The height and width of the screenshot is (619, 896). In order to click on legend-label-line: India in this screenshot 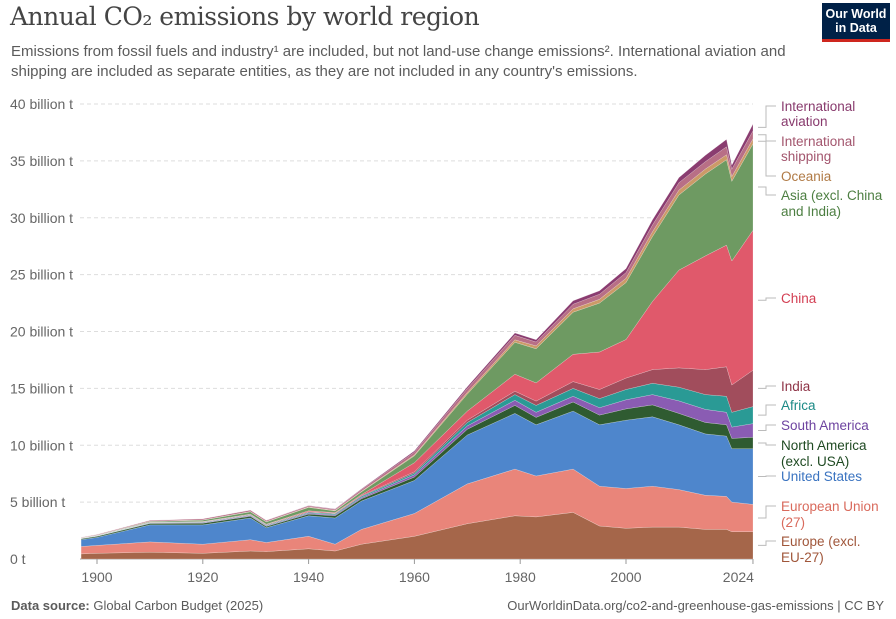, I will do `click(796, 386)`.